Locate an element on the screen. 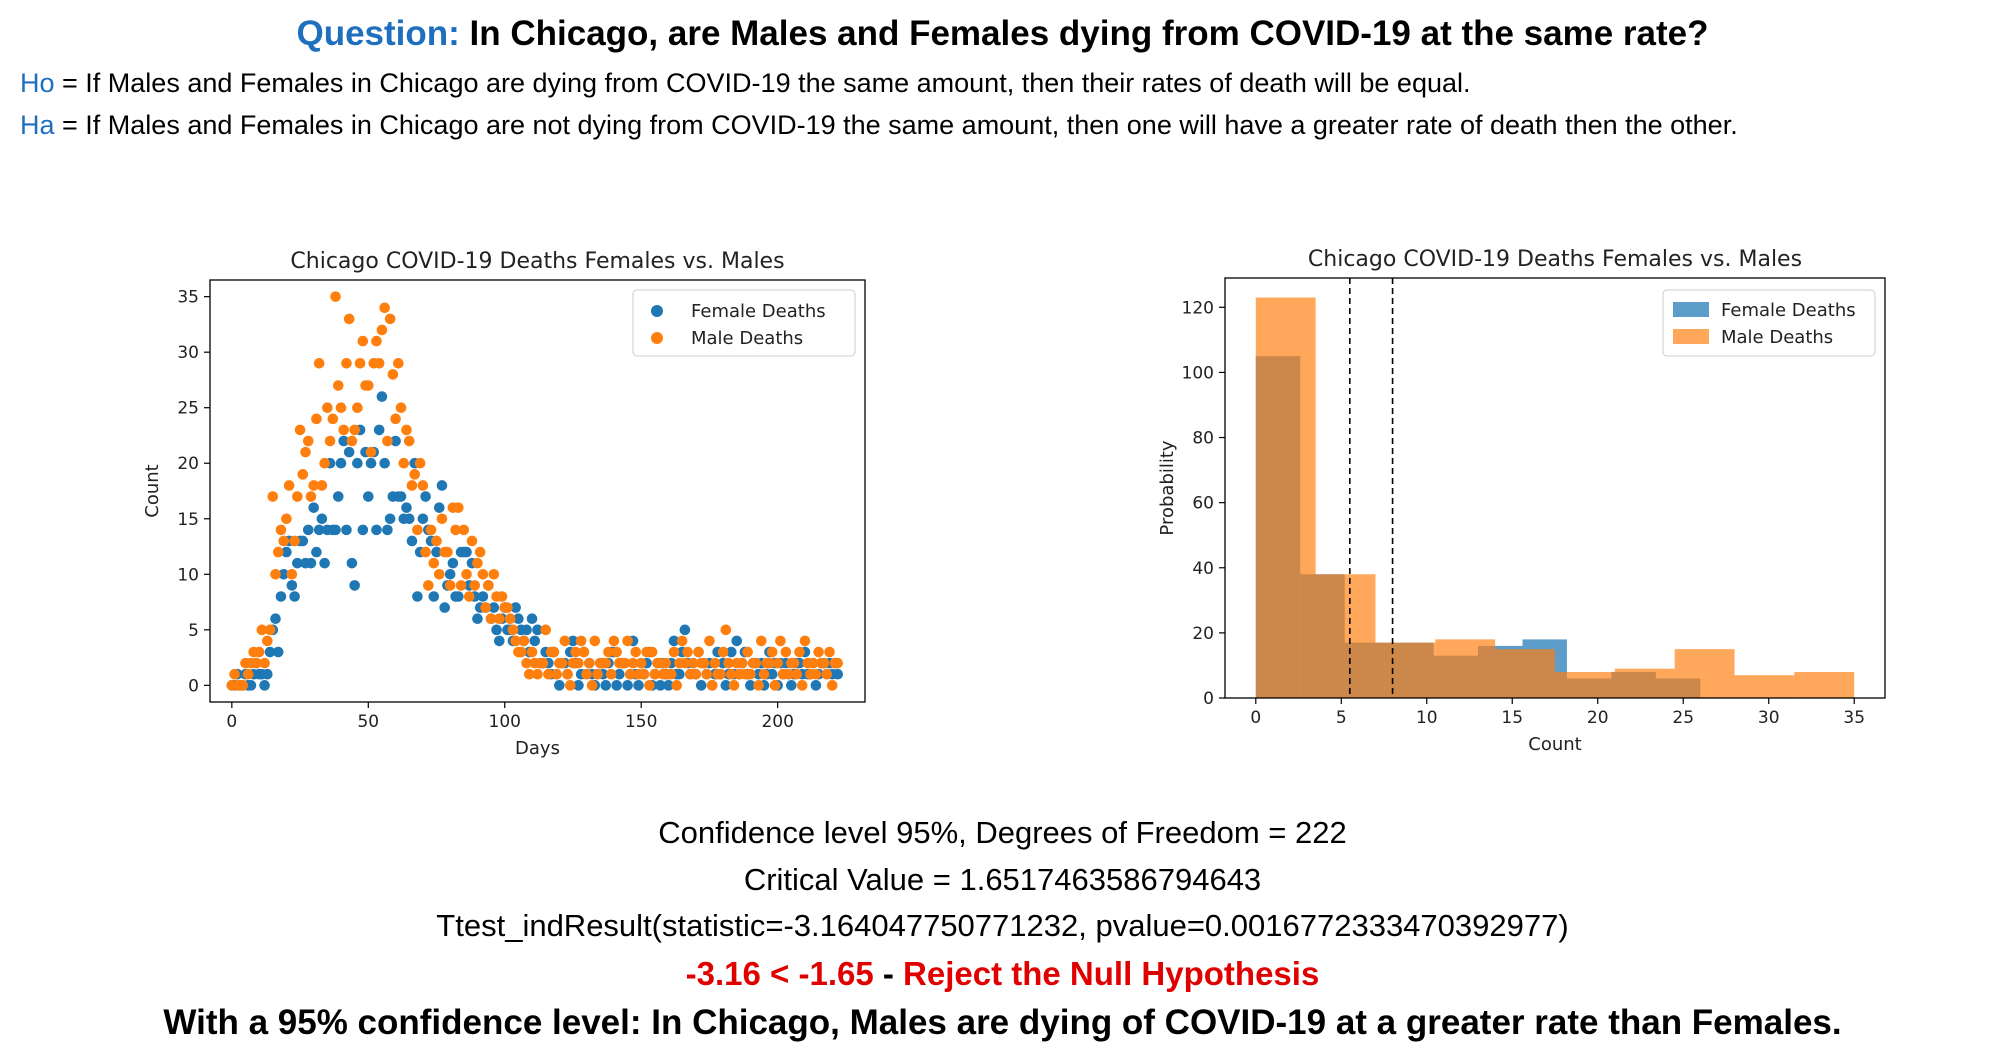 Image resolution: width=2005 pixels, height=1062 pixels. hist-legend-swatch is located at coordinates (1691, 309).